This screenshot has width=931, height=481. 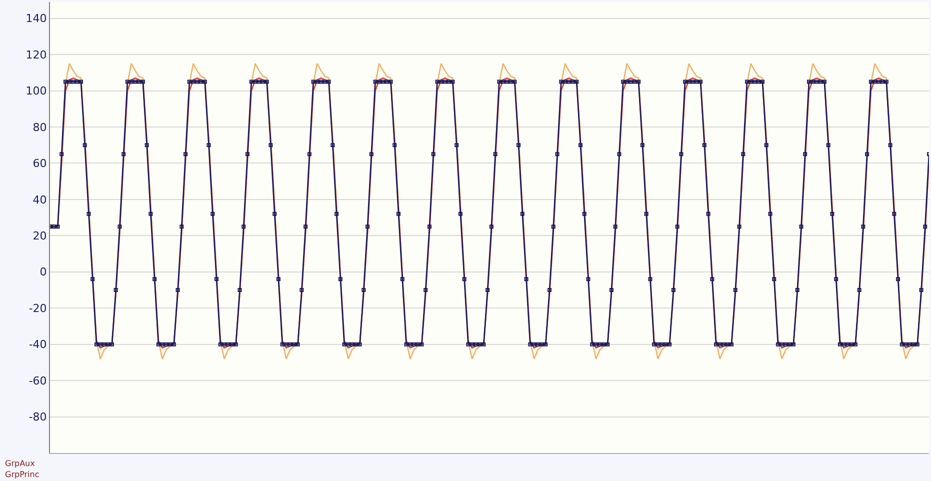 What do you see at coordinates (37, 308) in the screenshot?
I see `y-tick-label: -20` at bounding box center [37, 308].